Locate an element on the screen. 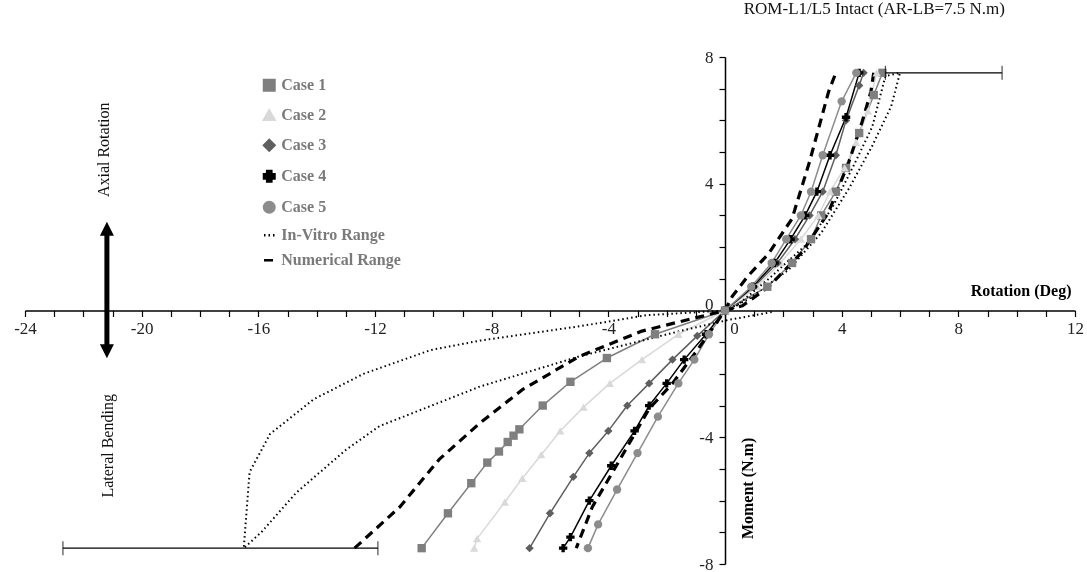  y-tick-label: 8 is located at coordinates (709, 57).